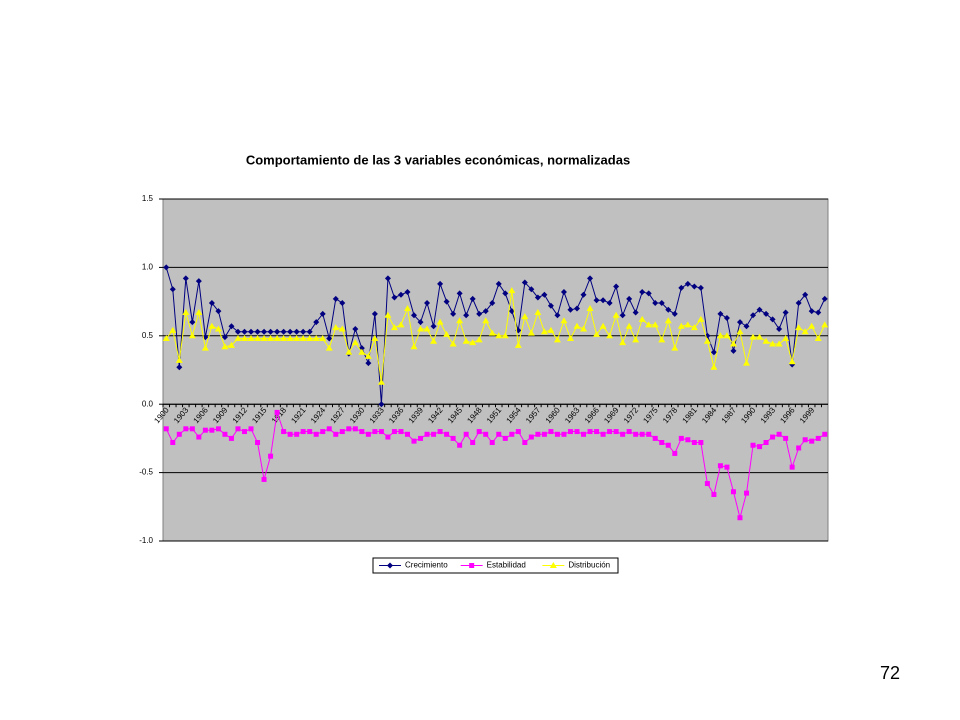  What do you see at coordinates (148, 403) in the screenshot?
I see `y-tick-label: 0.0` at bounding box center [148, 403].